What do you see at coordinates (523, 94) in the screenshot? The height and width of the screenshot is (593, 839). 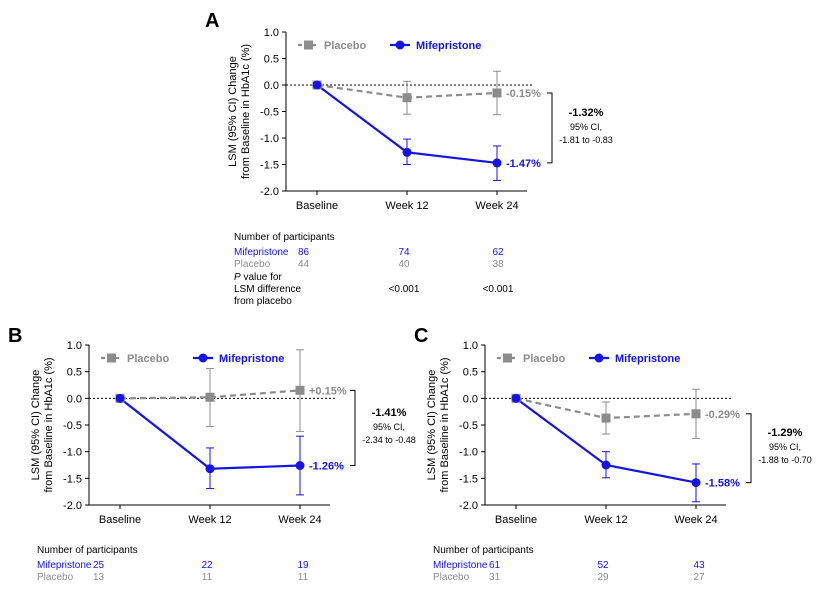 I see `placebo-end-label: -0.15%` at bounding box center [523, 94].